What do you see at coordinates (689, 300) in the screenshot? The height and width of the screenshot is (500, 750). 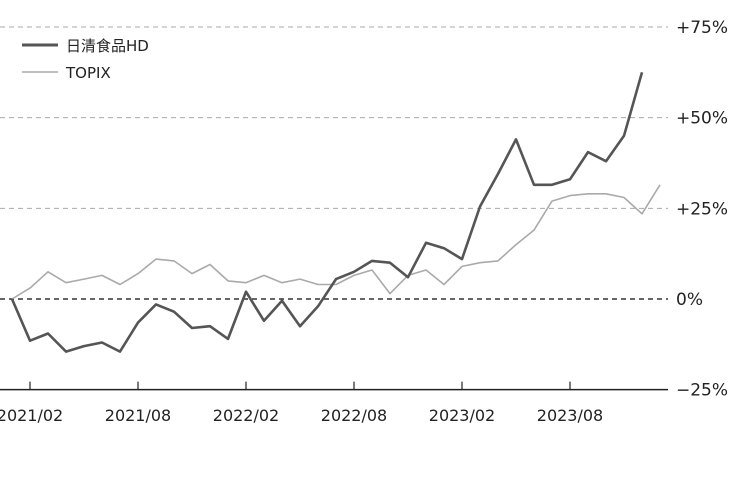 I see `y-tick-label: 0%` at bounding box center [689, 300].